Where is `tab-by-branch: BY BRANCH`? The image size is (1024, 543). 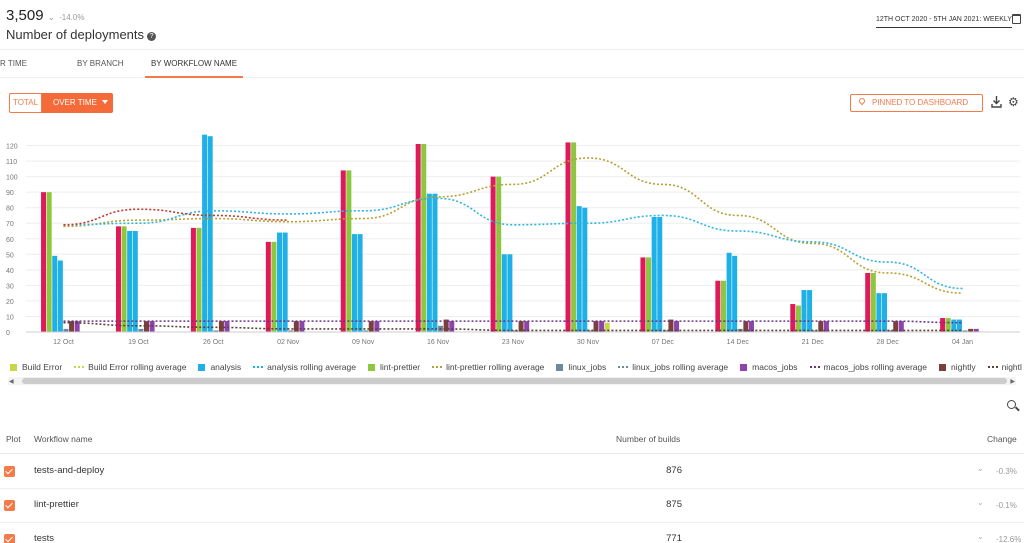
tab-by-branch: BY BRANCH is located at coordinates (100, 63).